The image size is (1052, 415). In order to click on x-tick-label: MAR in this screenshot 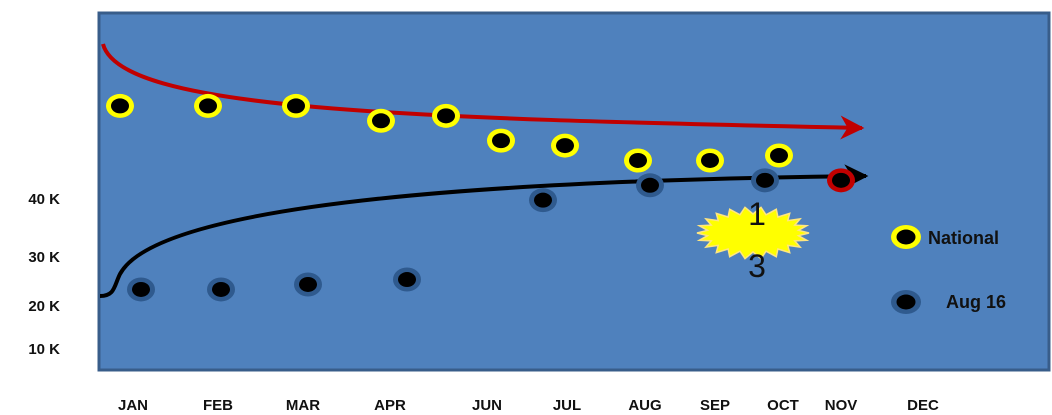, I will do `click(303, 405)`.